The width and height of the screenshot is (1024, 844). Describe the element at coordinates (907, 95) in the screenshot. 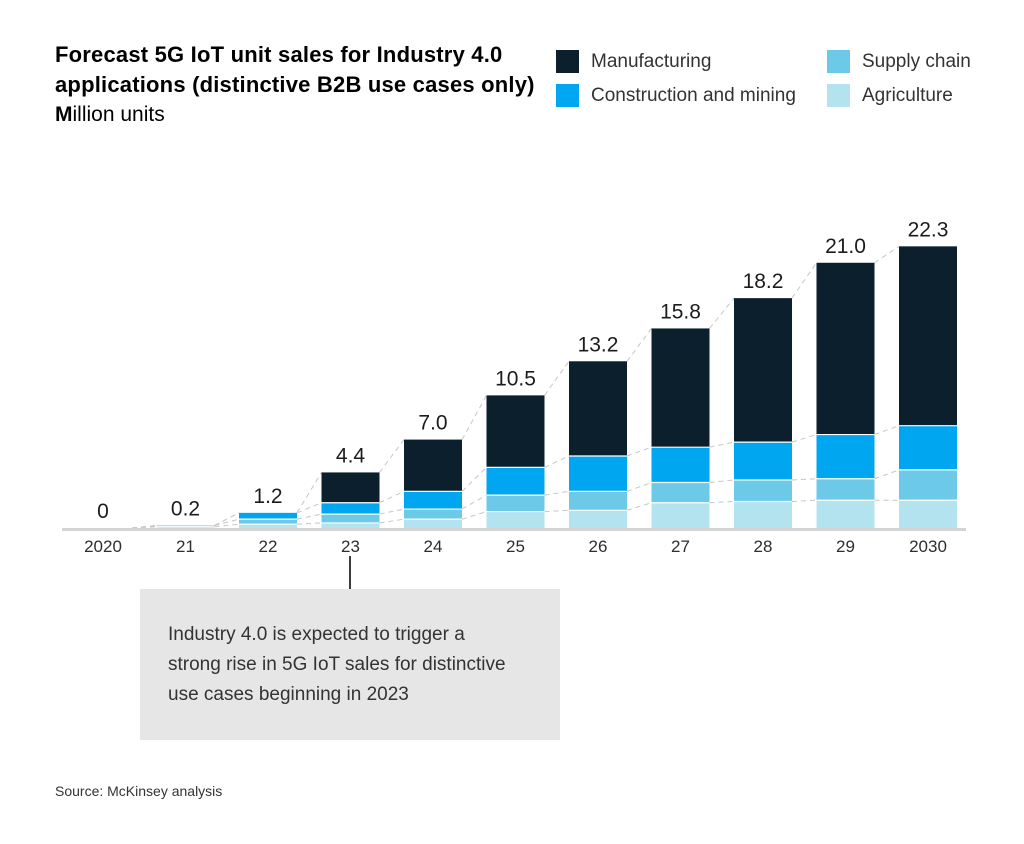

I see `legend-label-agriculture: Agriculture` at that location.